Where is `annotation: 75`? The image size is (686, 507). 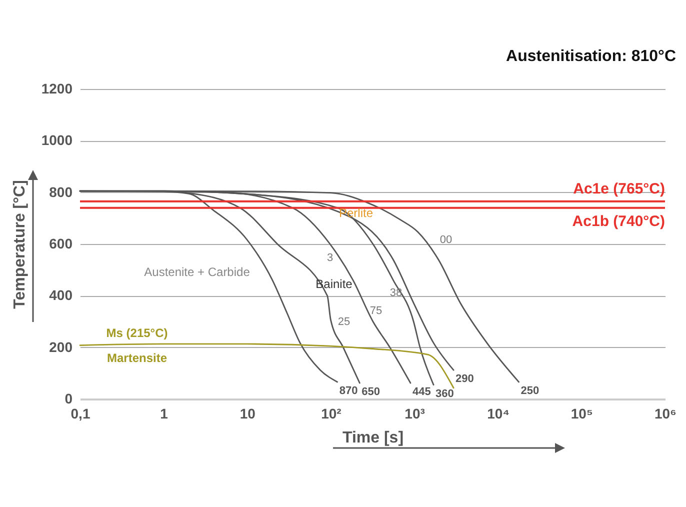
annotation: 75 is located at coordinates (376, 311).